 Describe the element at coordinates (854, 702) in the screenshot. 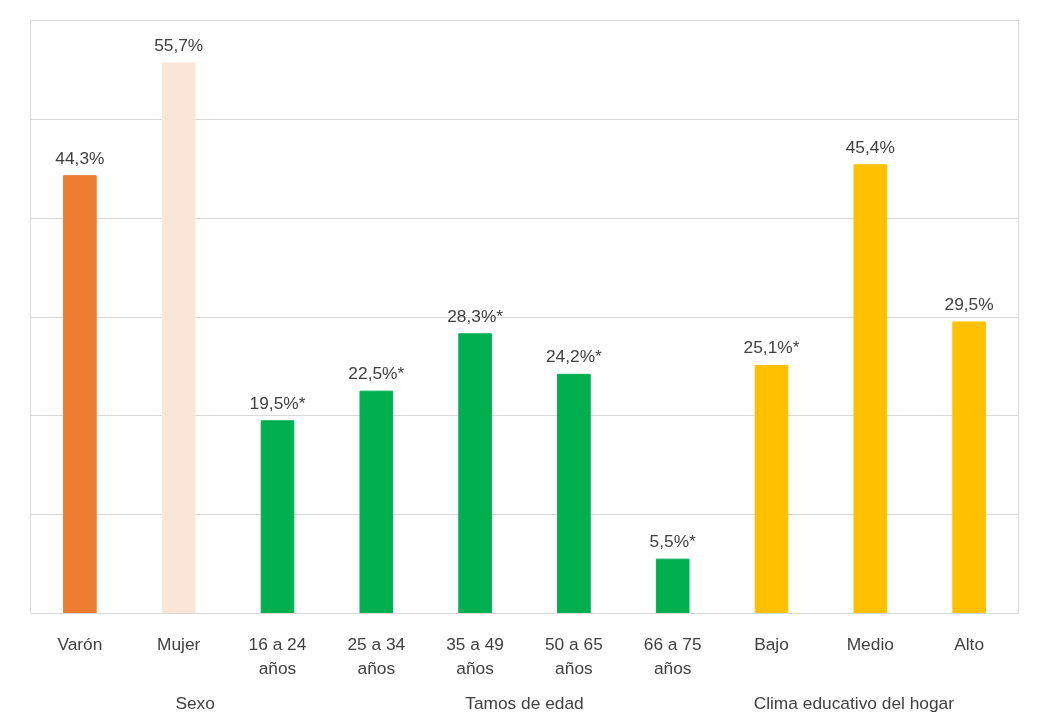

I see `text: Clima educativo del hogar` at that location.